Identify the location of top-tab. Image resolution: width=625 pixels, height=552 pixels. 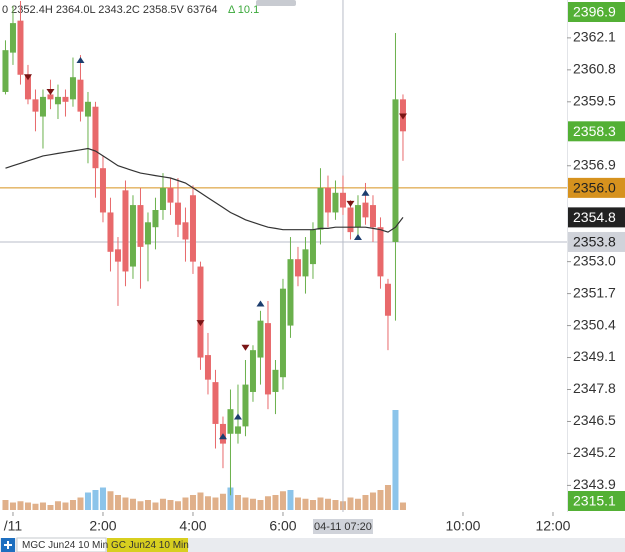
(276, 3).